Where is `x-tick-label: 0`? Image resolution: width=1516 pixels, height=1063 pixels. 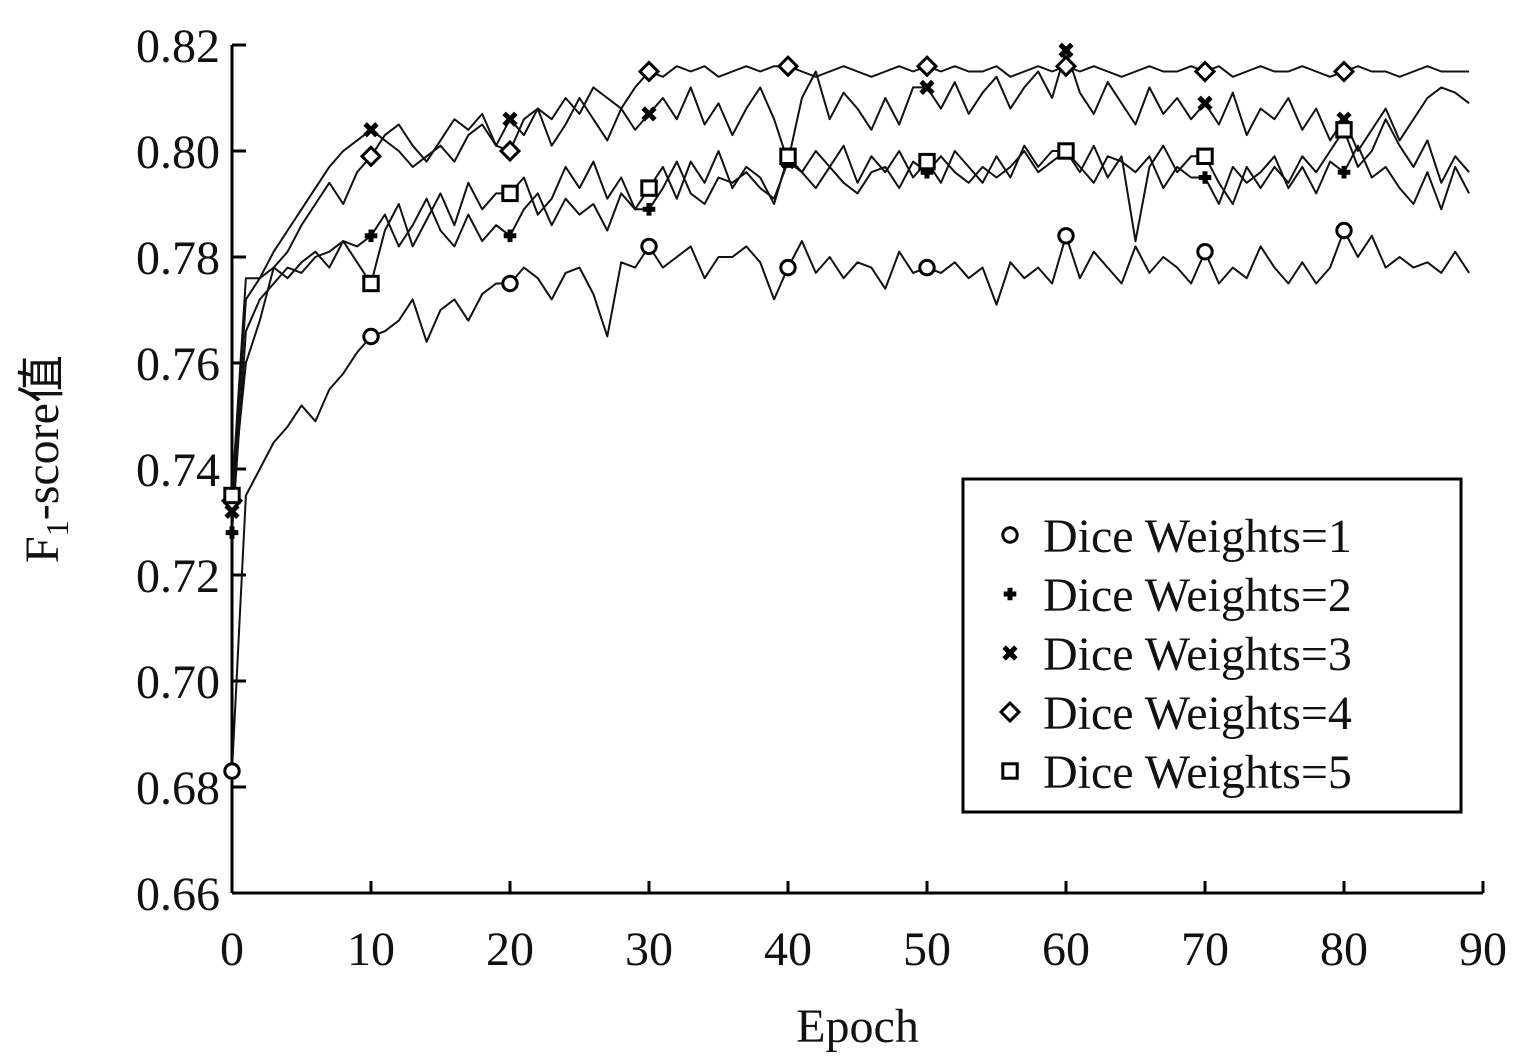 x-tick-label: 0 is located at coordinates (232, 949).